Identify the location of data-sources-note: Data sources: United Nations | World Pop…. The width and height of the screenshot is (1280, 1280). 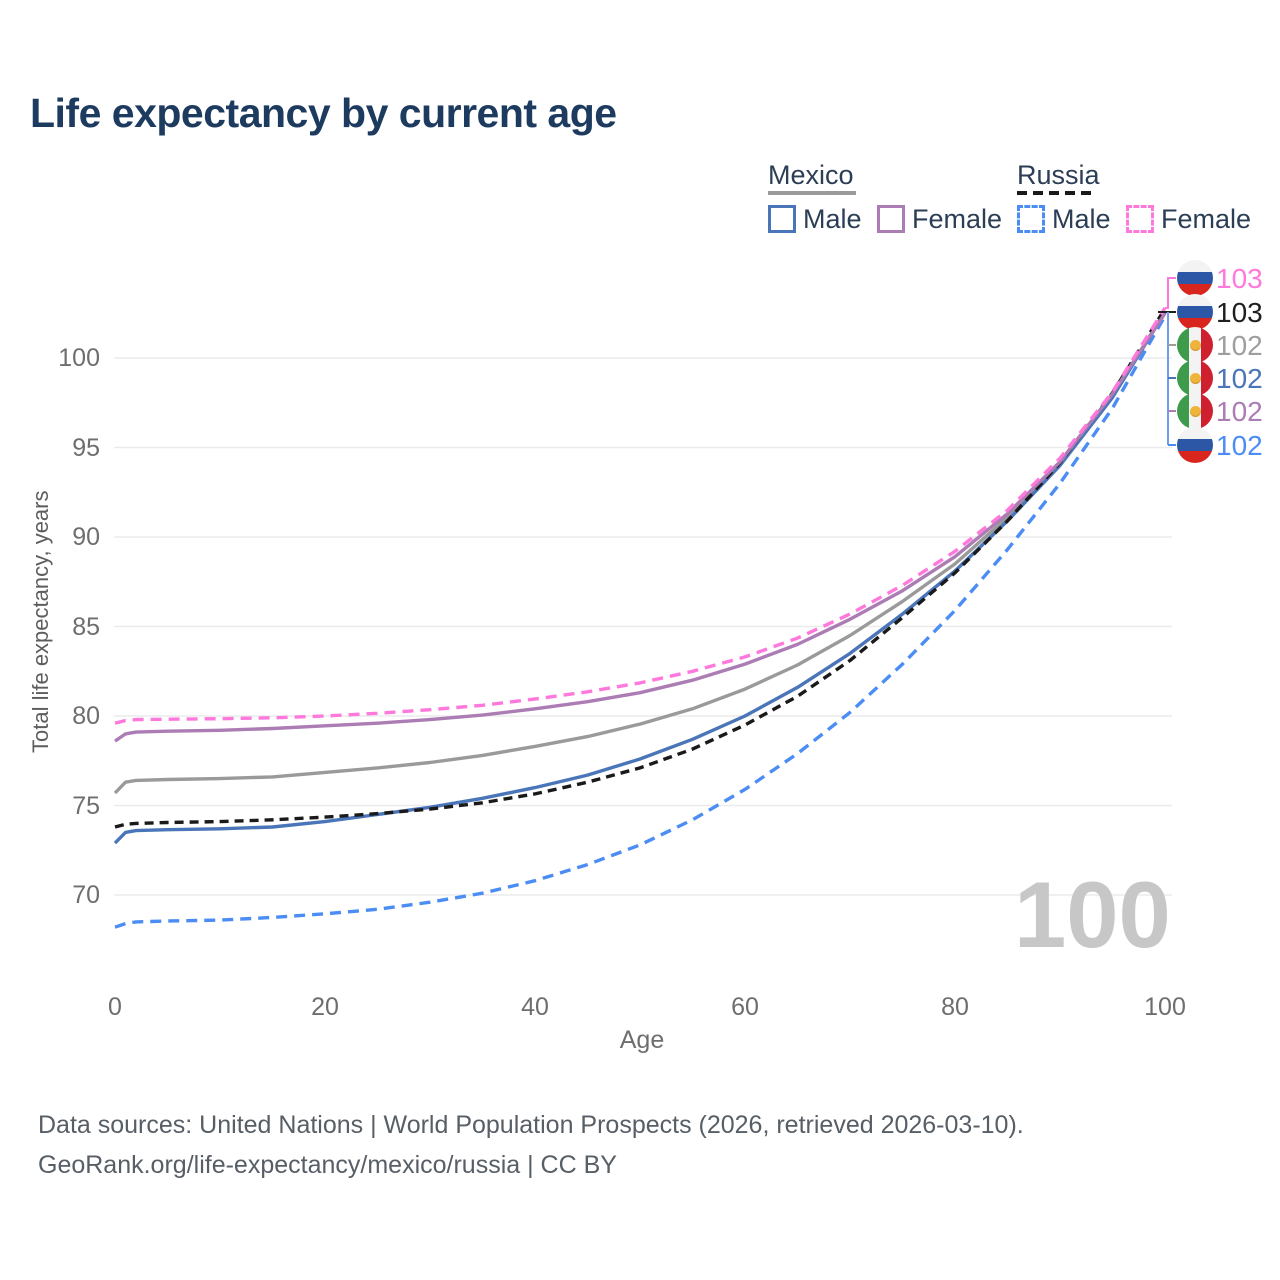
(531, 1125).